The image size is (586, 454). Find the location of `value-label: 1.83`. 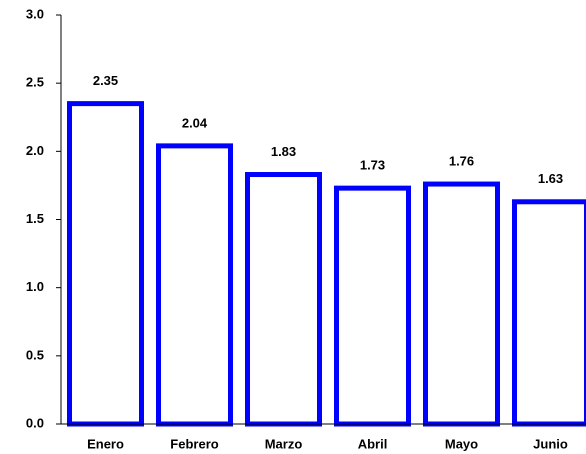

value-label: 1.83 is located at coordinates (283, 151).